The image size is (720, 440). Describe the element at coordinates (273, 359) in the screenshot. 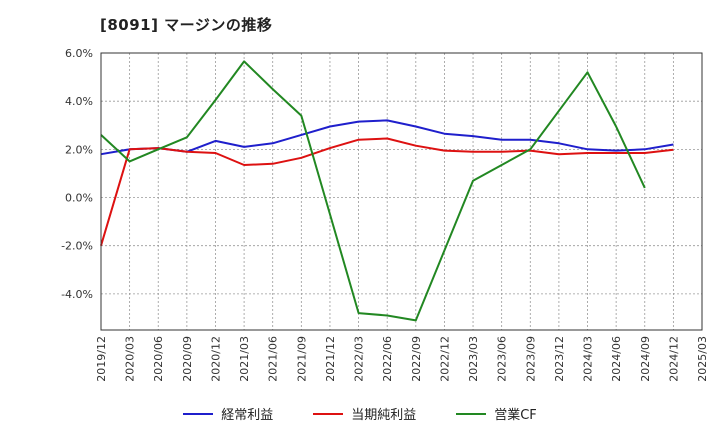

I see `x-tick-label: 2021/06` at that location.